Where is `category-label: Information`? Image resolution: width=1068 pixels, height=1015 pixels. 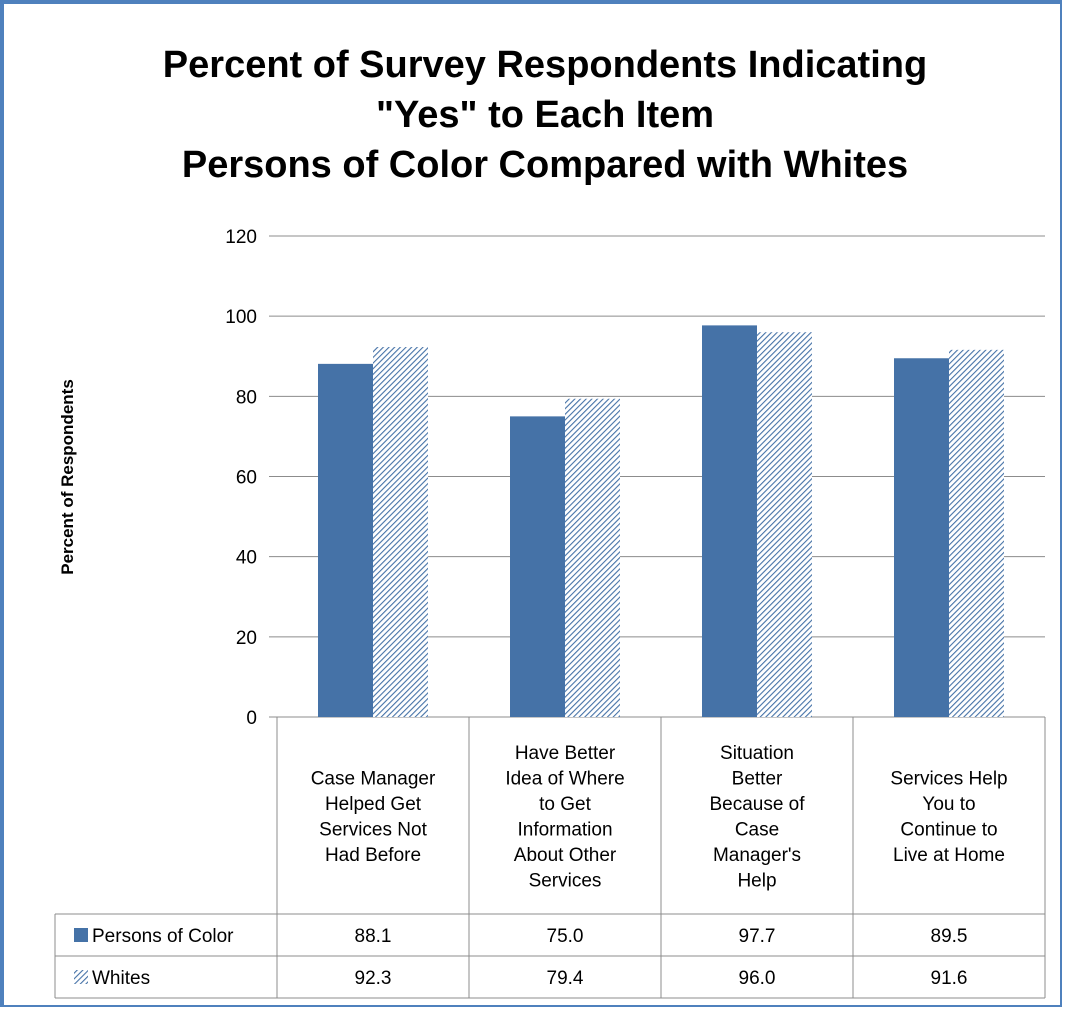
category-label: Information is located at coordinates (564, 829).